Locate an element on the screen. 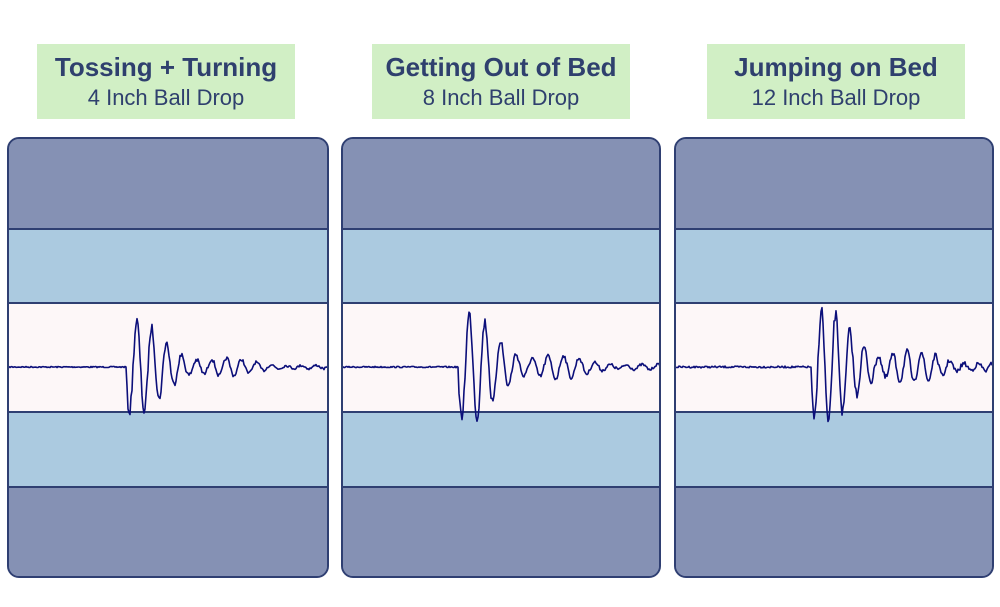 This screenshot has width=1000, height=607. panel-1-vibration-wave is located at coordinates (168, 366).